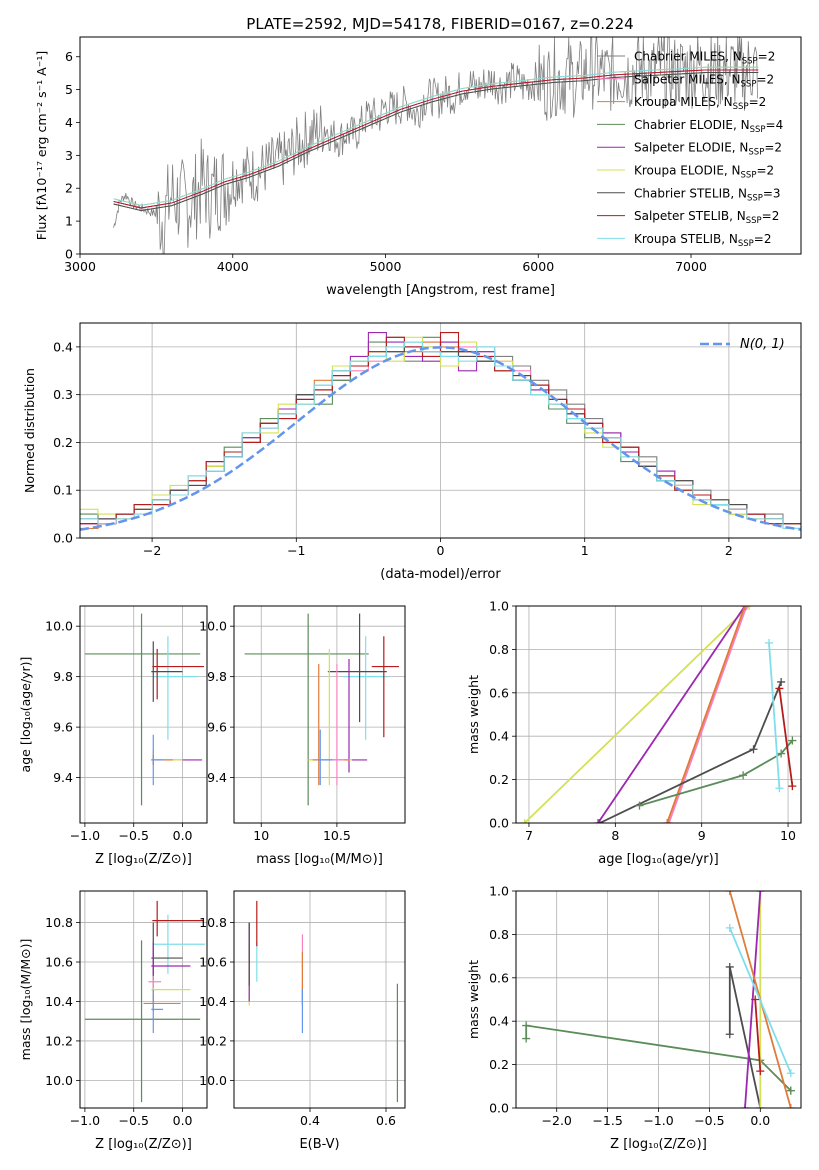  I want to click on y-tick-label: 0, so click(69, 254).